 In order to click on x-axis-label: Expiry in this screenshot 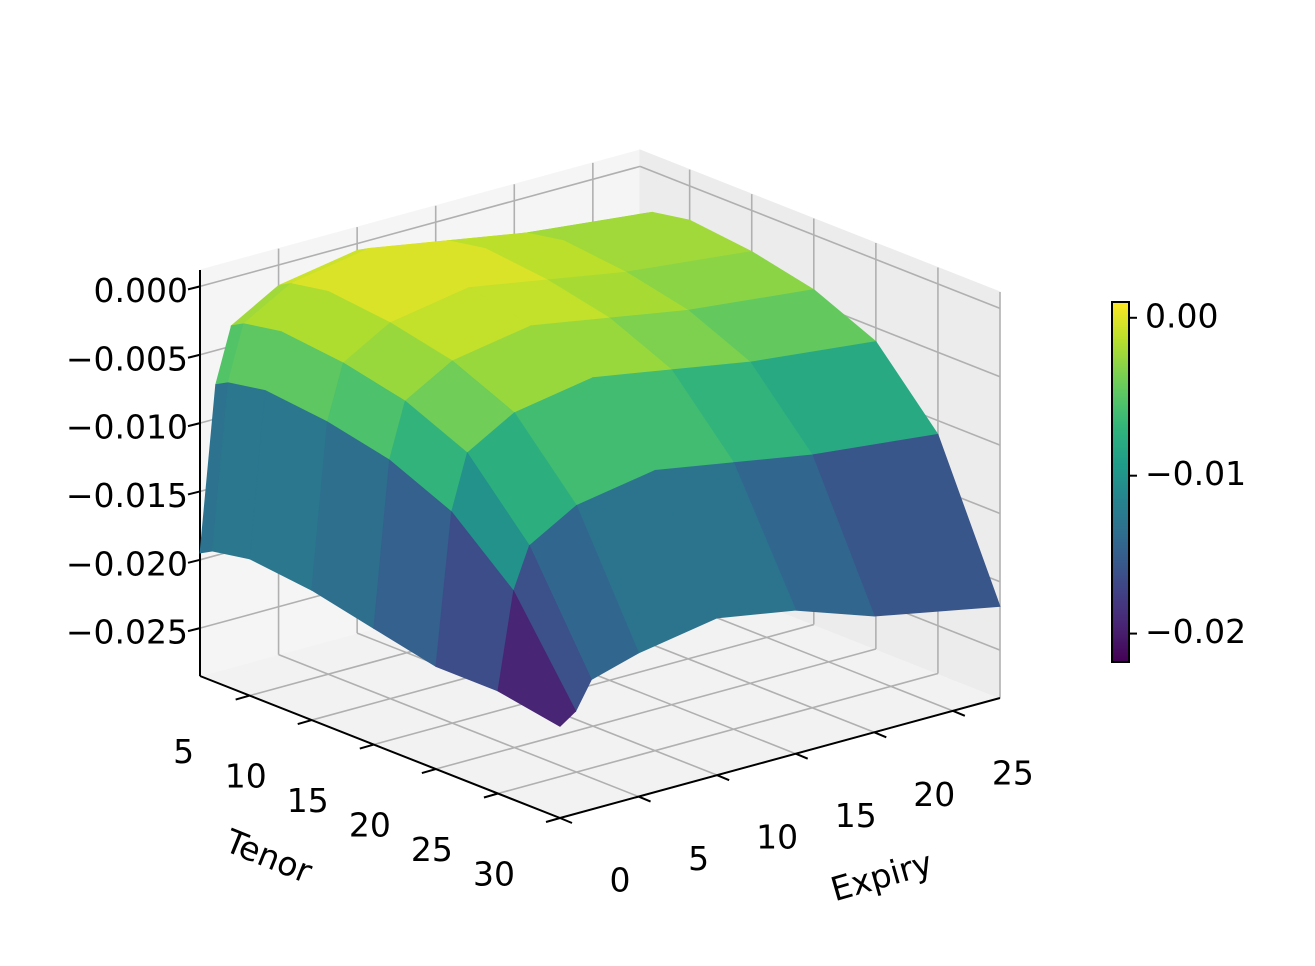, I will do `click(881, 876)`.